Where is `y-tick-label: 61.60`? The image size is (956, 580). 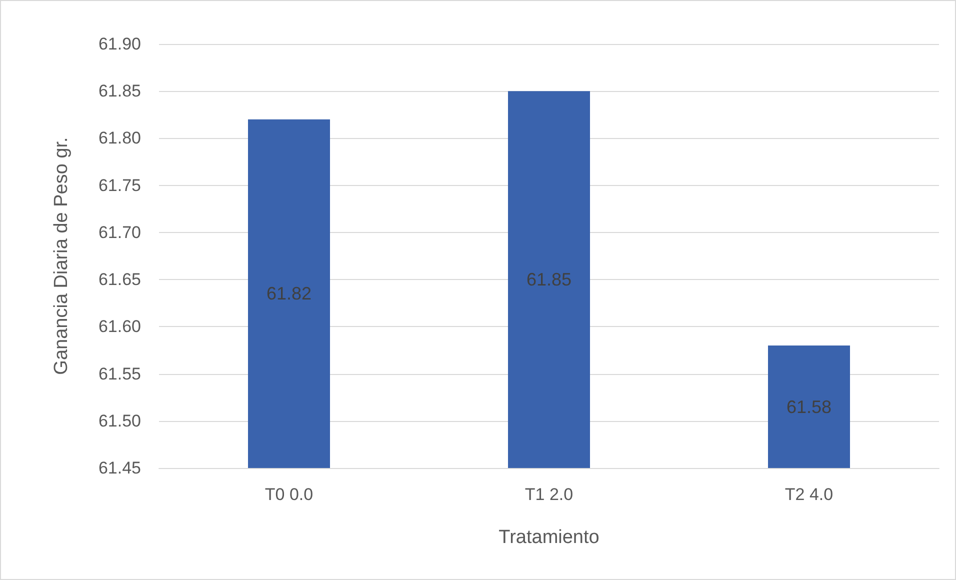 y-tick-label: 61.60 is located at coordinates (119, 326).